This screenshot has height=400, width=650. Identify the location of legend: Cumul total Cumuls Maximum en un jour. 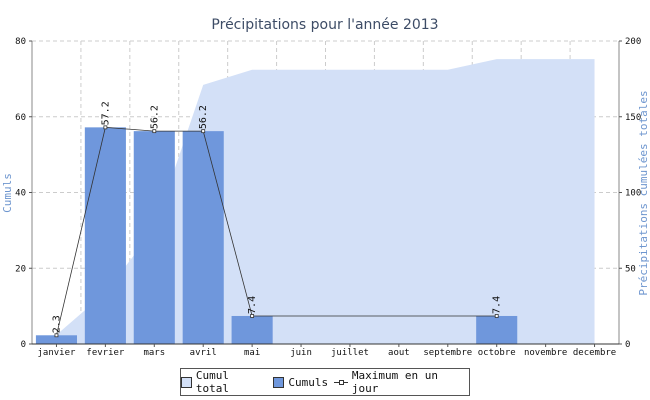
(325, 382).